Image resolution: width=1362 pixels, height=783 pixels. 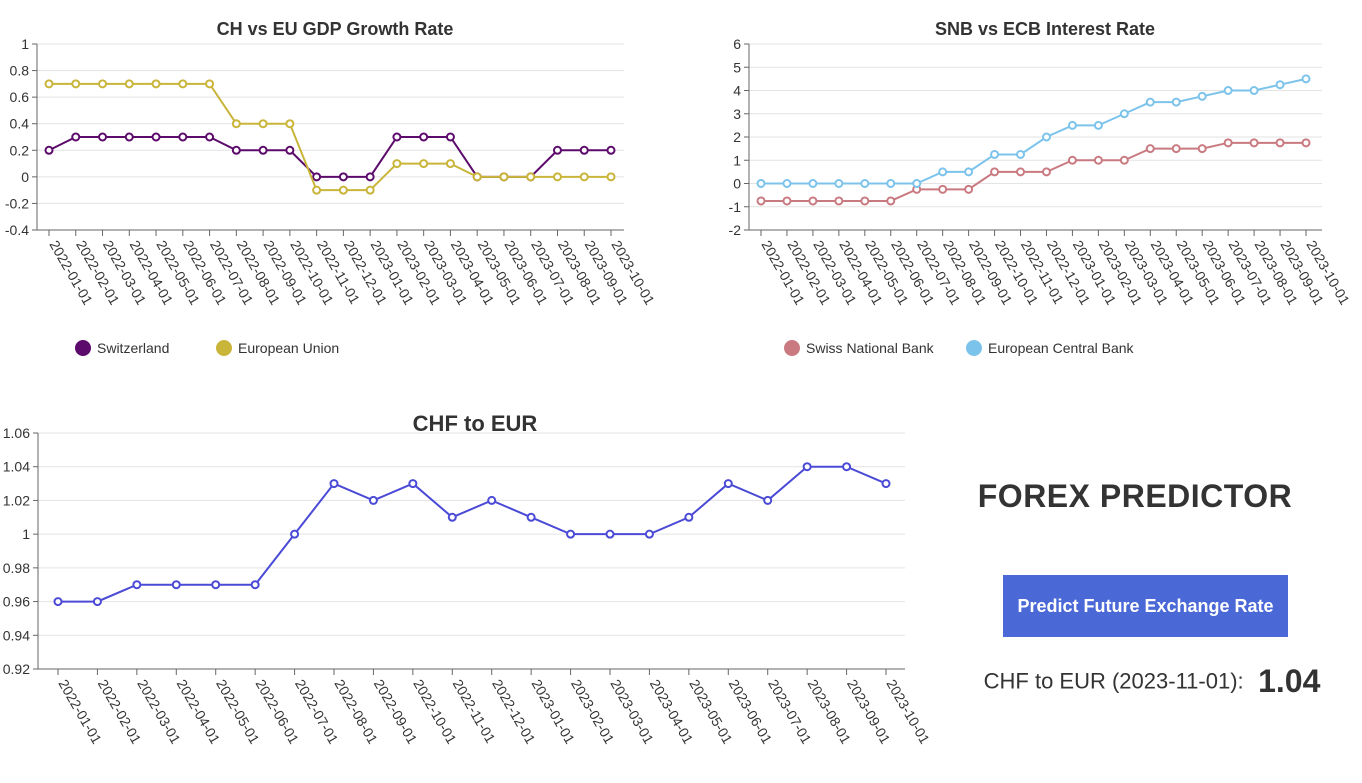 I want to click on prediction-label: CHF to EUR (2023-11-01):, so click(x=1113, y=681).